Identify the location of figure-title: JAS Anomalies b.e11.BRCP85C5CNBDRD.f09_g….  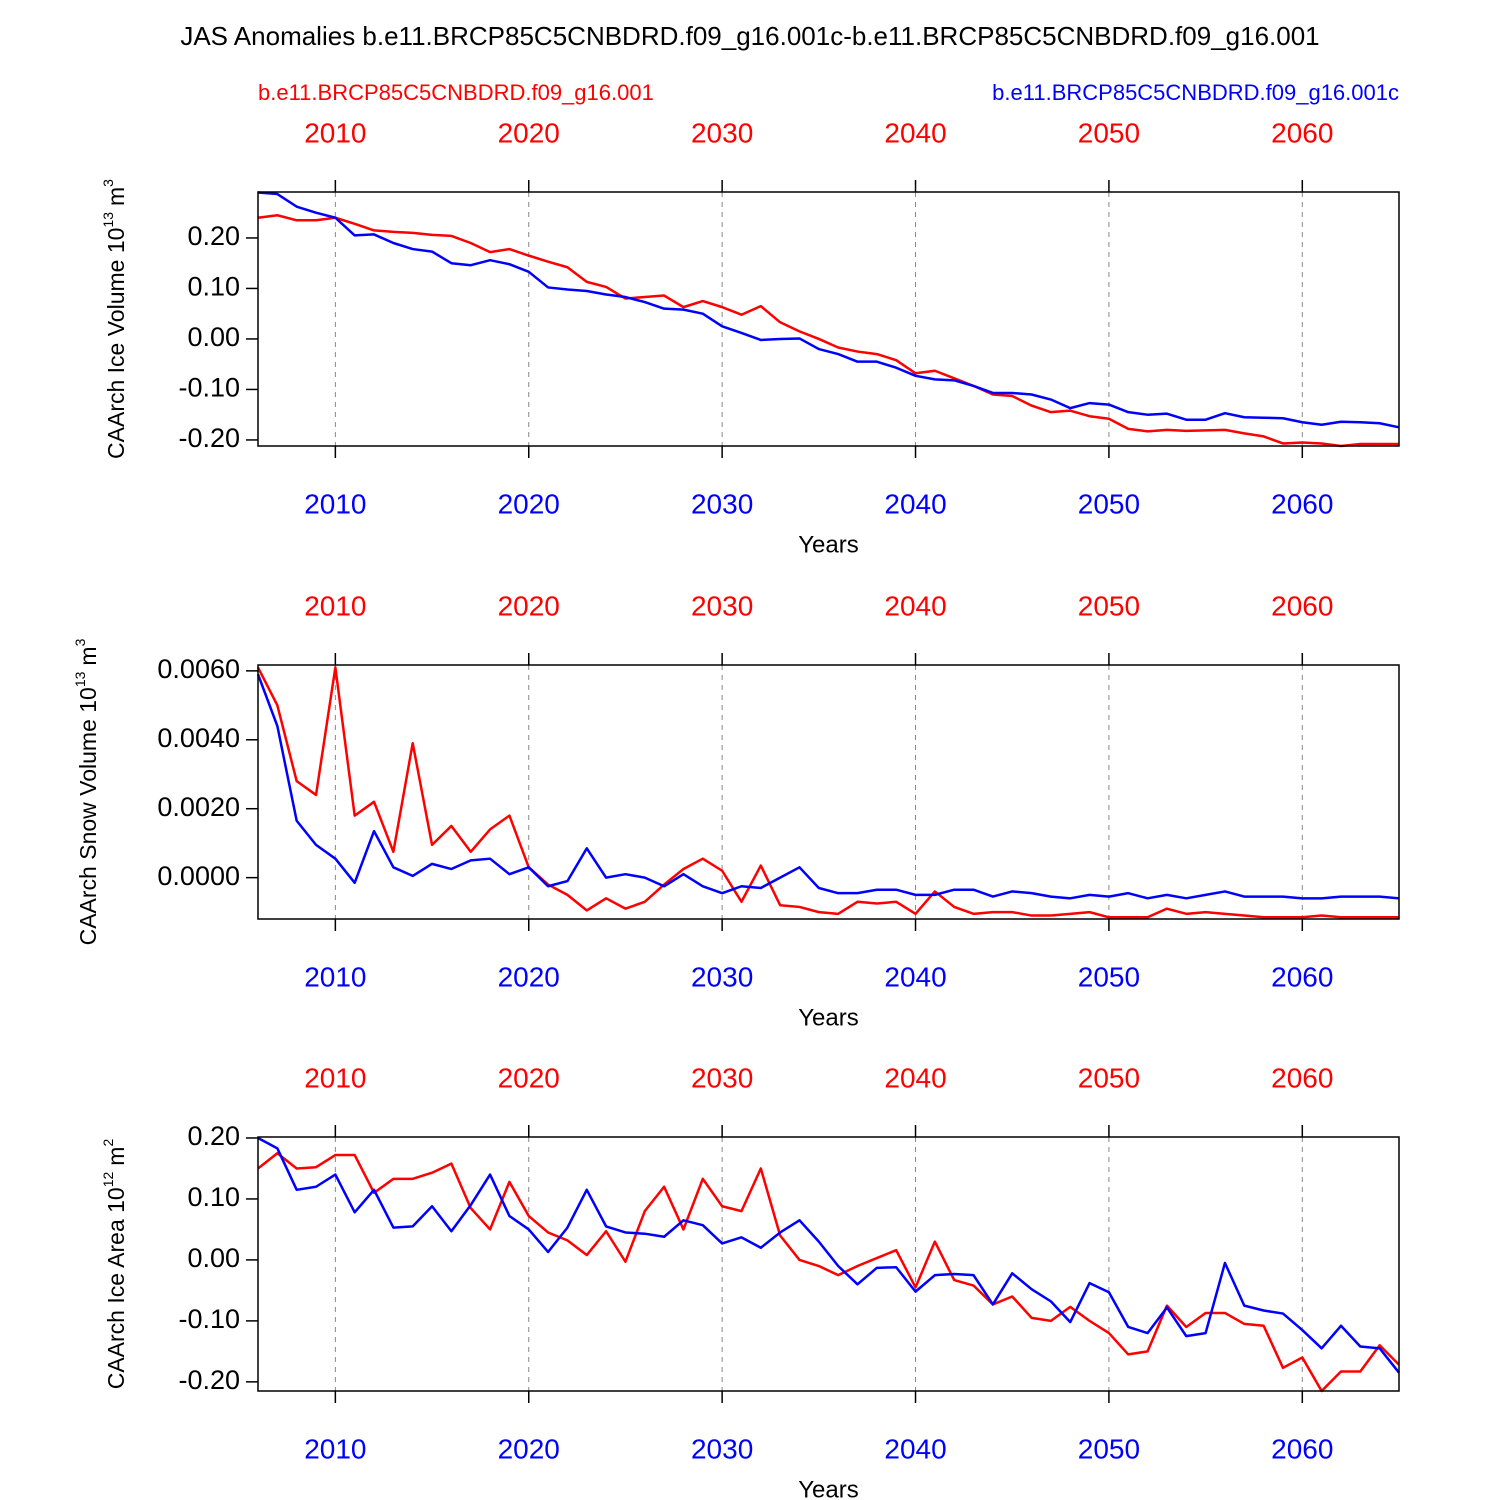
(749, 36).